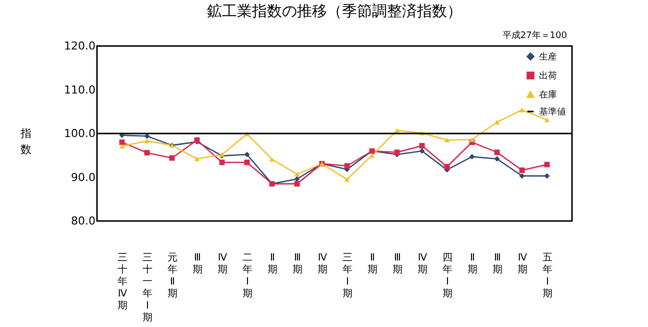 Image resolution: width=648 pixels, height=327 pixels. What do you see at coordinates (83, 221) in the screenshot?
I see `y-tick-label: 80.0` at bounding box center [83, 221].